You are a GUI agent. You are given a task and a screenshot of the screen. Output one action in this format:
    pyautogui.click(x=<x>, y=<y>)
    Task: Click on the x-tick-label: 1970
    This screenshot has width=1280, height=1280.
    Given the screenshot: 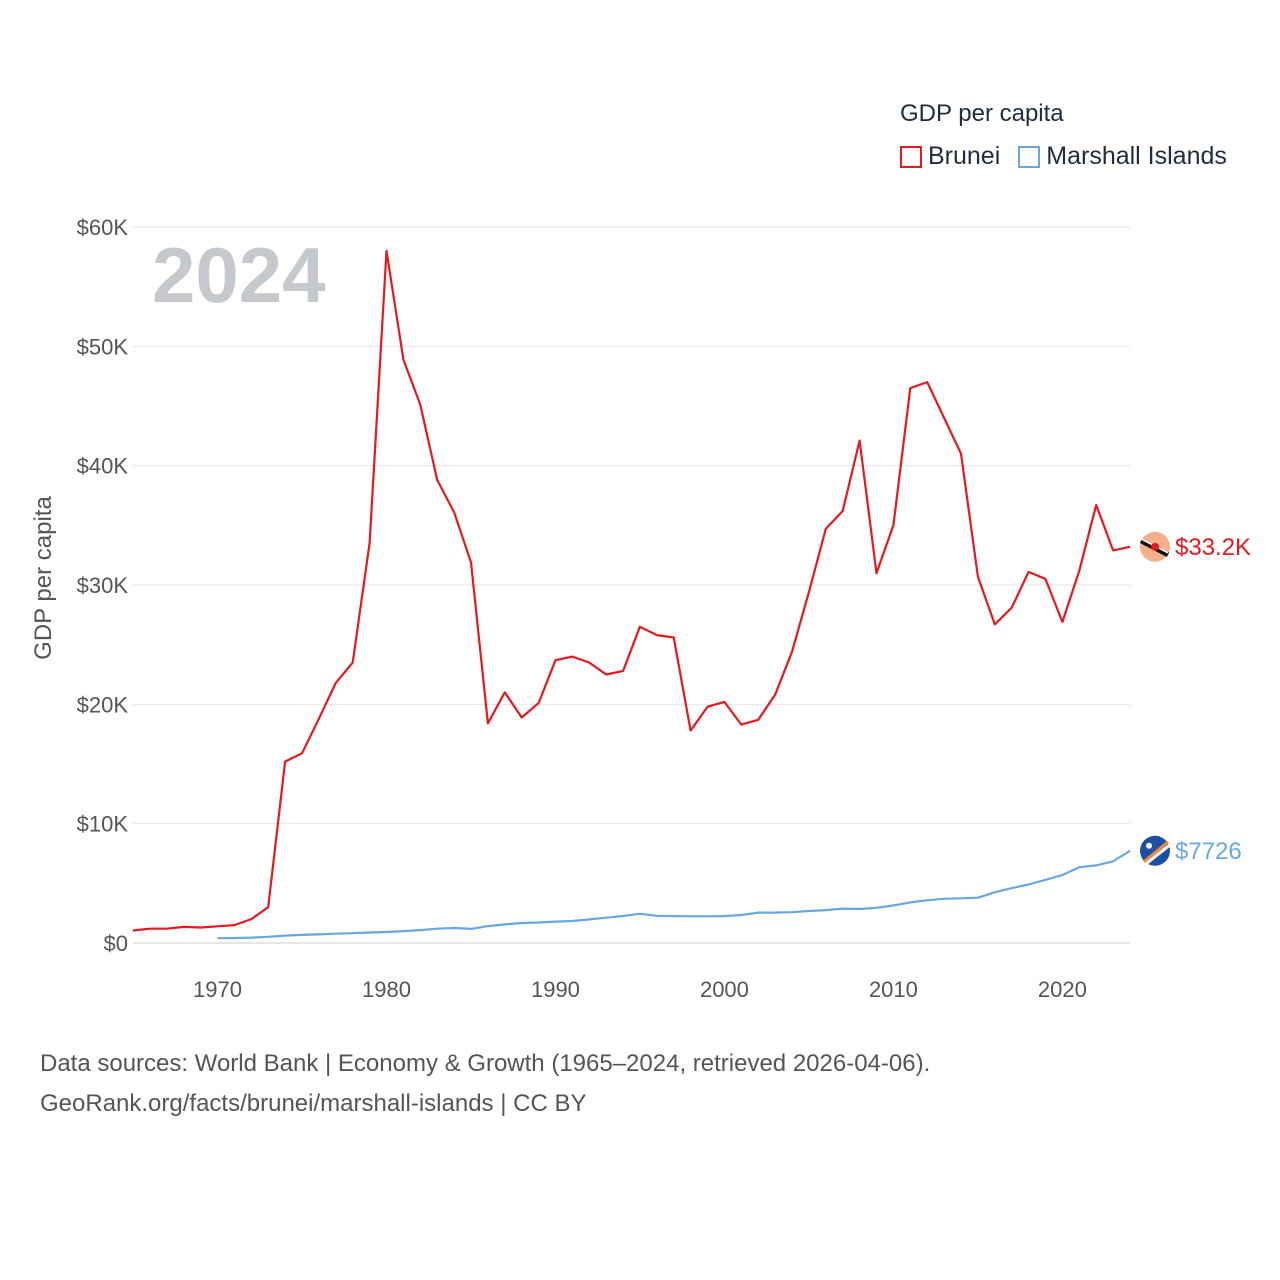 What is the action you would take?
    pyautogui.click(x=217, y=989)
    